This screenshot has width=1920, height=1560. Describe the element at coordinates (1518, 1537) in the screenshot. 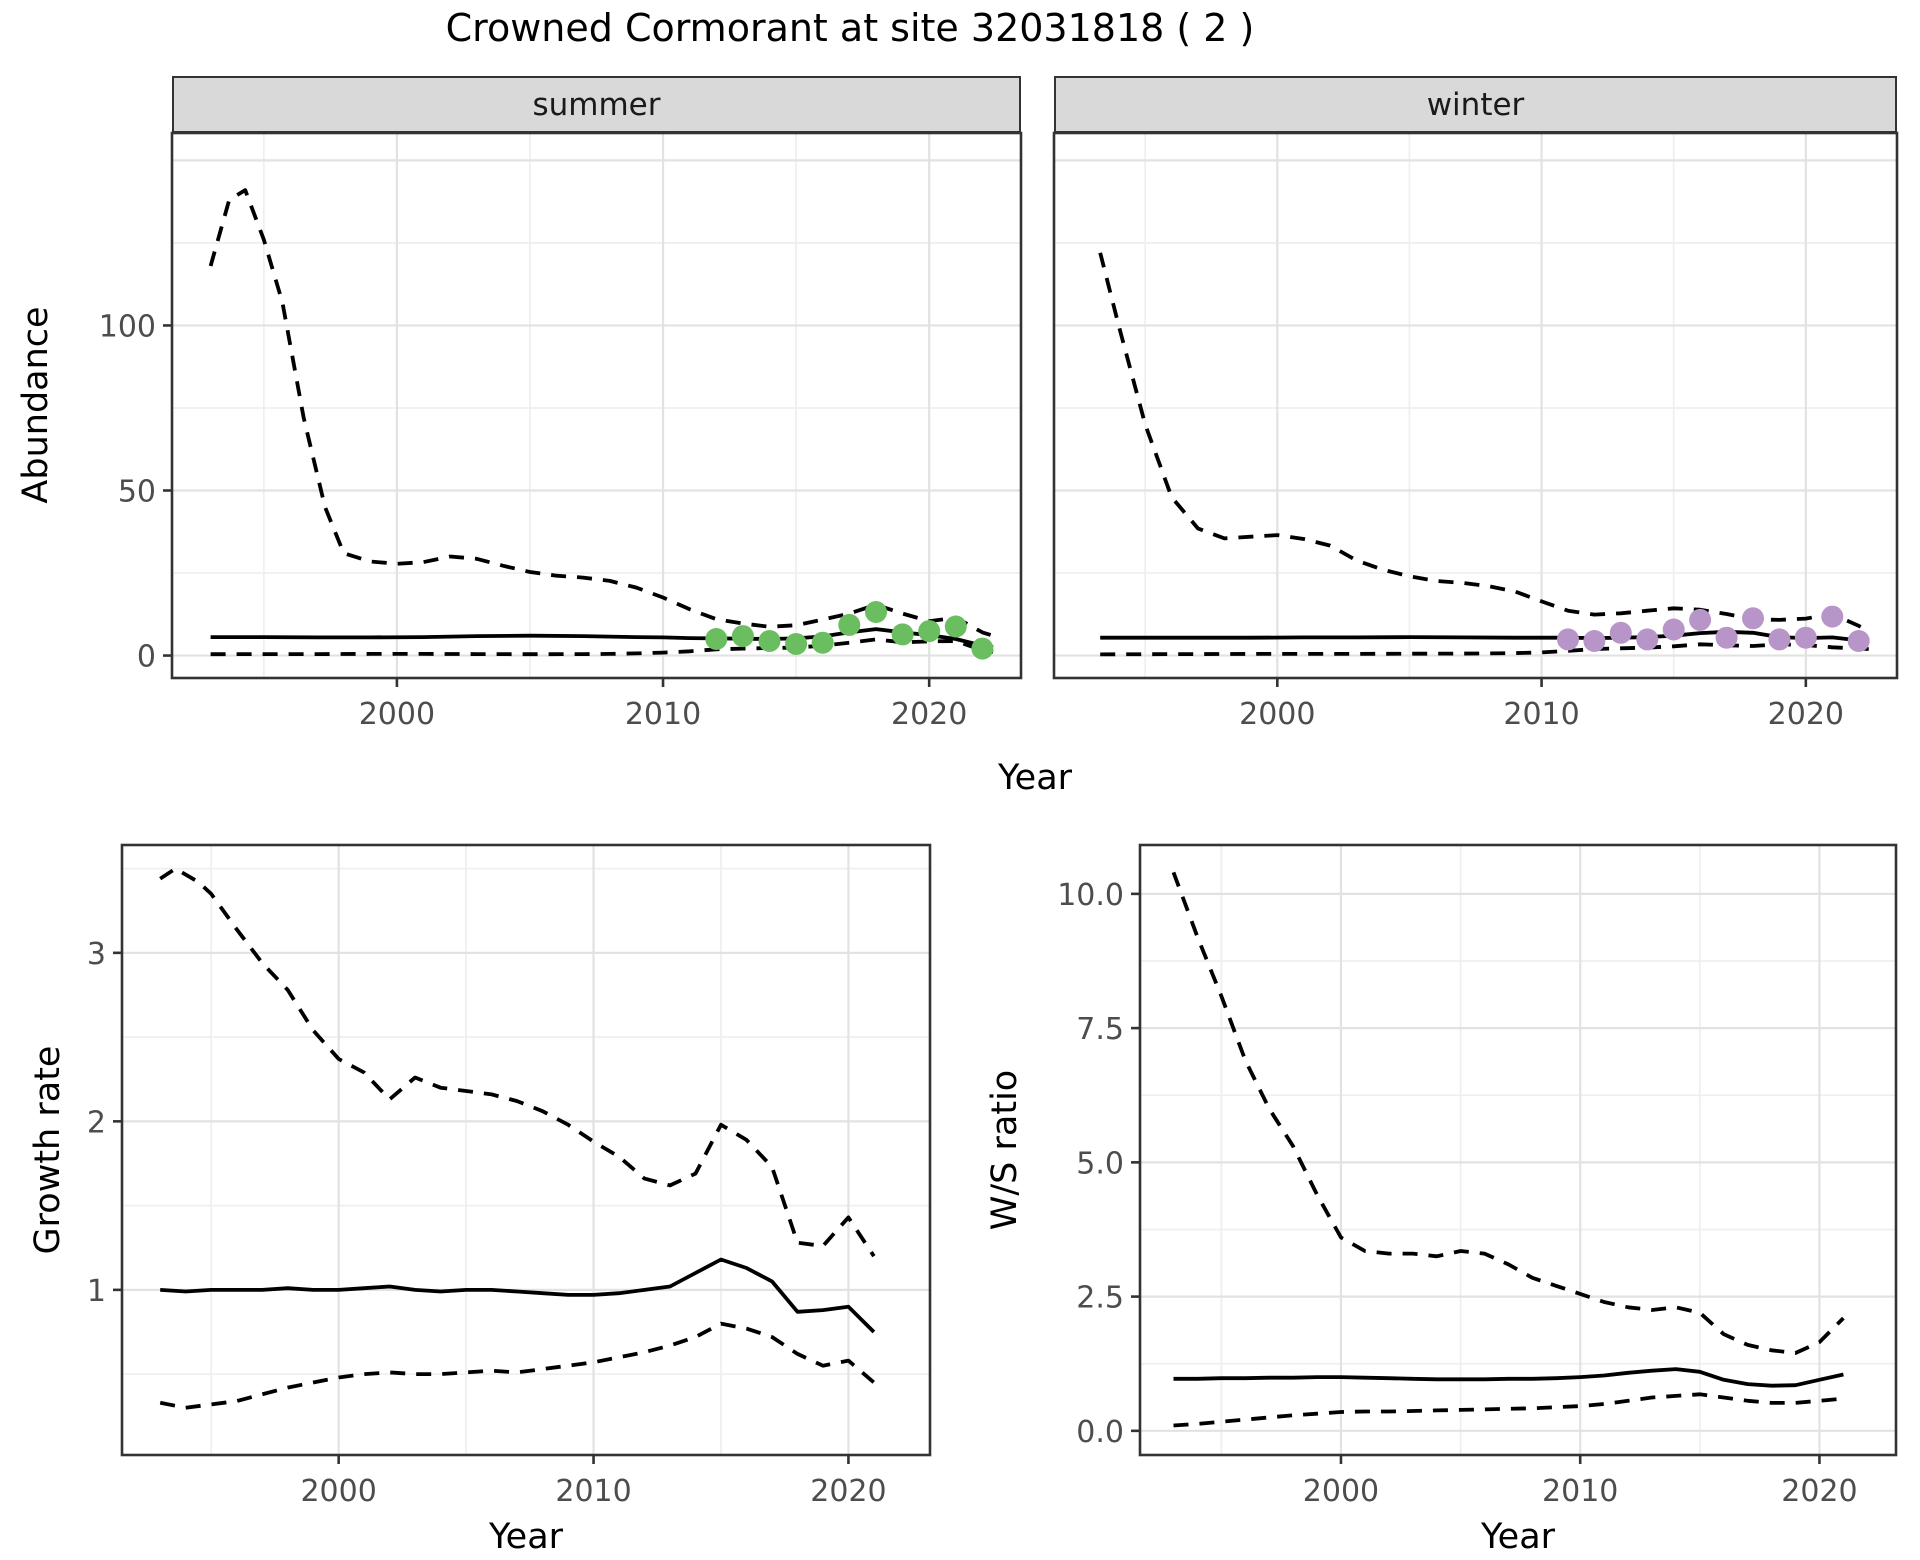

I see `x-axis-title-year-ws: Year` at that location.